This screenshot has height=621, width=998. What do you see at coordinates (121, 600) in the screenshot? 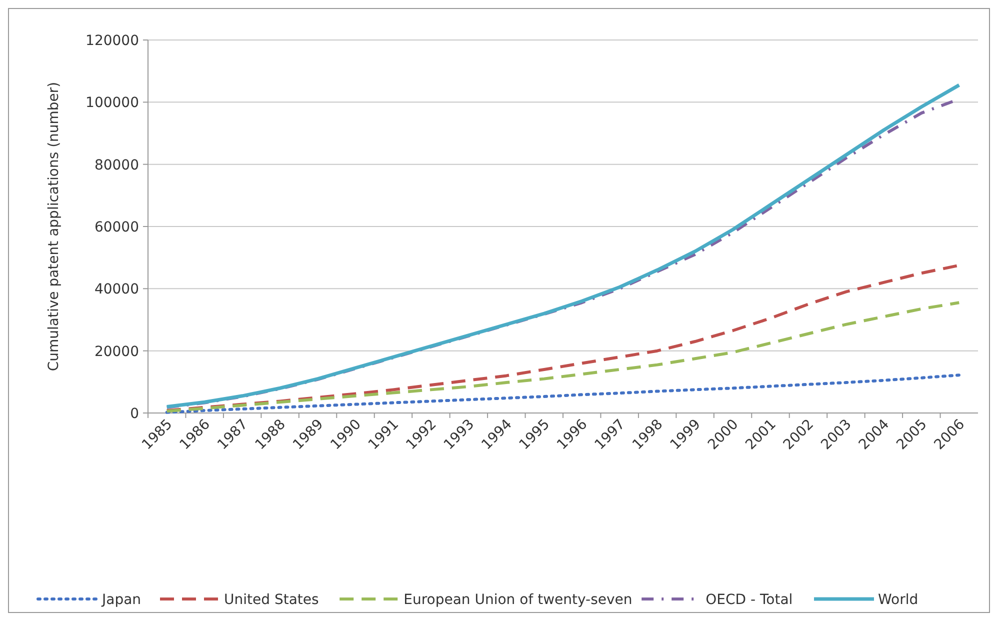
I see `legend-label: Japan` at bounding box center [121, 600].